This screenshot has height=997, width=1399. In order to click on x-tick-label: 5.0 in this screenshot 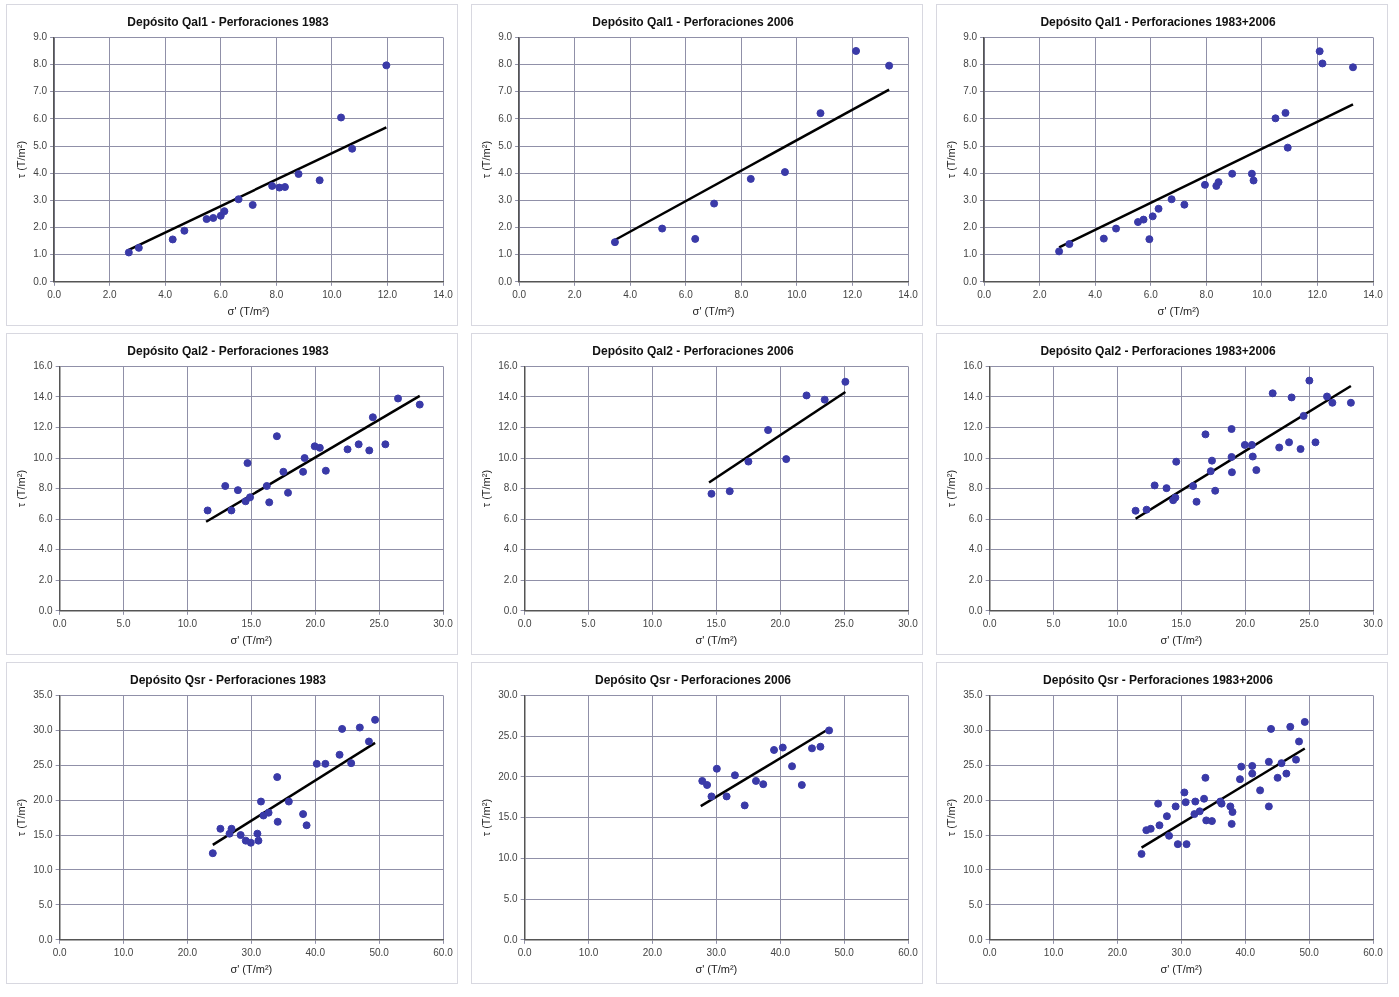, I will do `click(588, 623)`.